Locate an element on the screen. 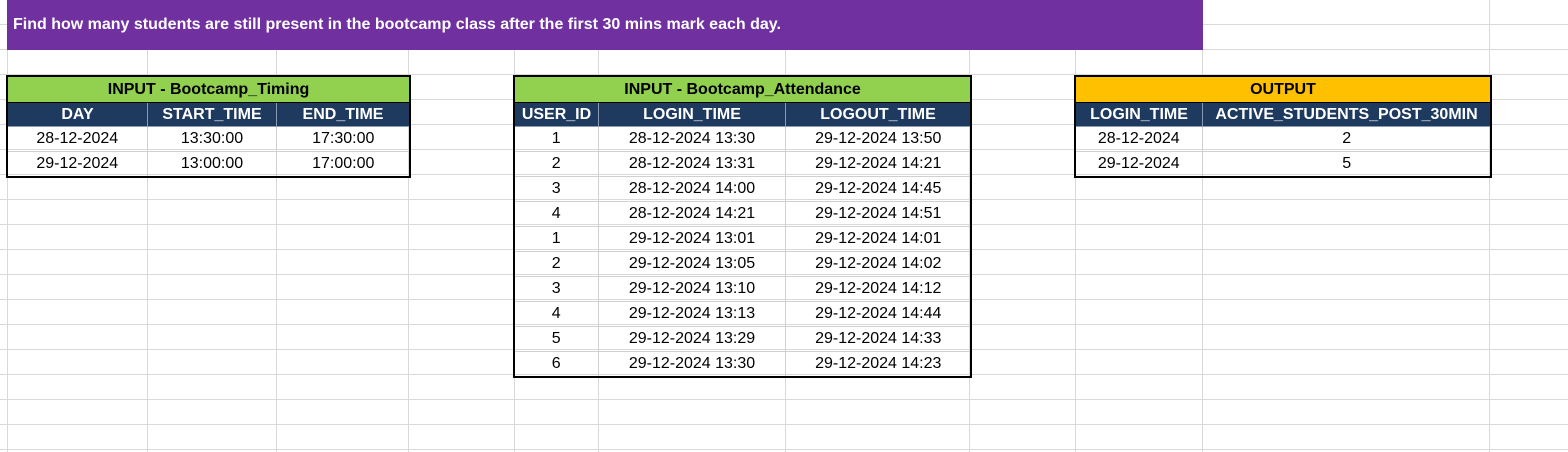  table-row: 6 29-12-2024 13:30 29-12-2024 14:23 is located at coordinates (742, 364).